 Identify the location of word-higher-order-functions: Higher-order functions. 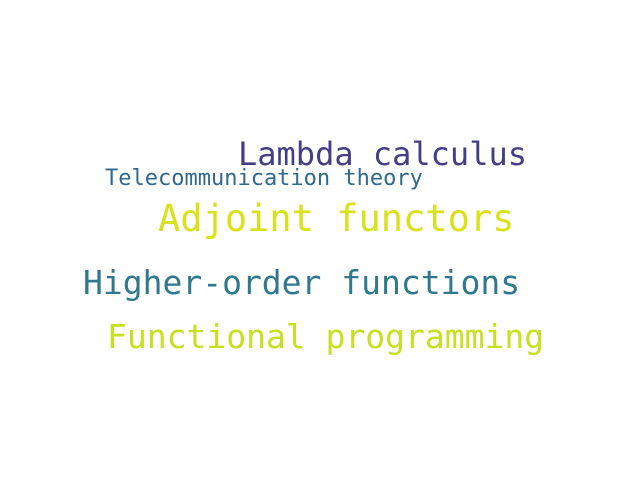
(302, 282).